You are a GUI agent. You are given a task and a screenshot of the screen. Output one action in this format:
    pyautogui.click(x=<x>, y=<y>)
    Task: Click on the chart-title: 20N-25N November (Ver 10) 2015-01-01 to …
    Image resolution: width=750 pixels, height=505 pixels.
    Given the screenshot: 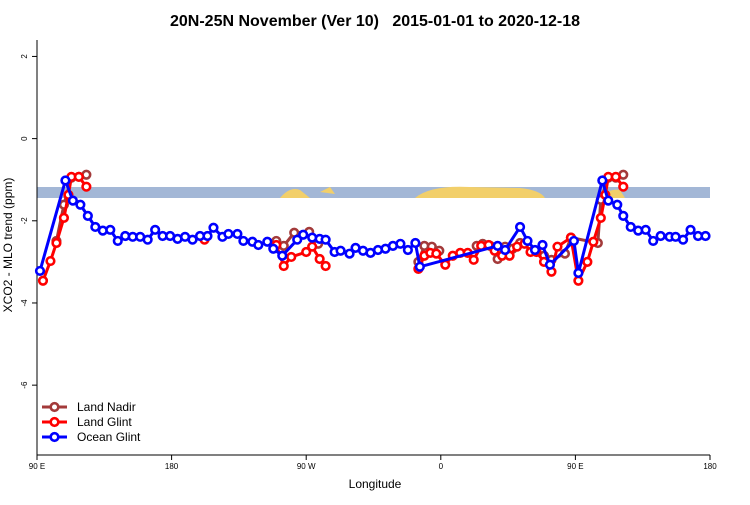 What is the action you would take?
    pyautogui.click(x=375, y=21)
    